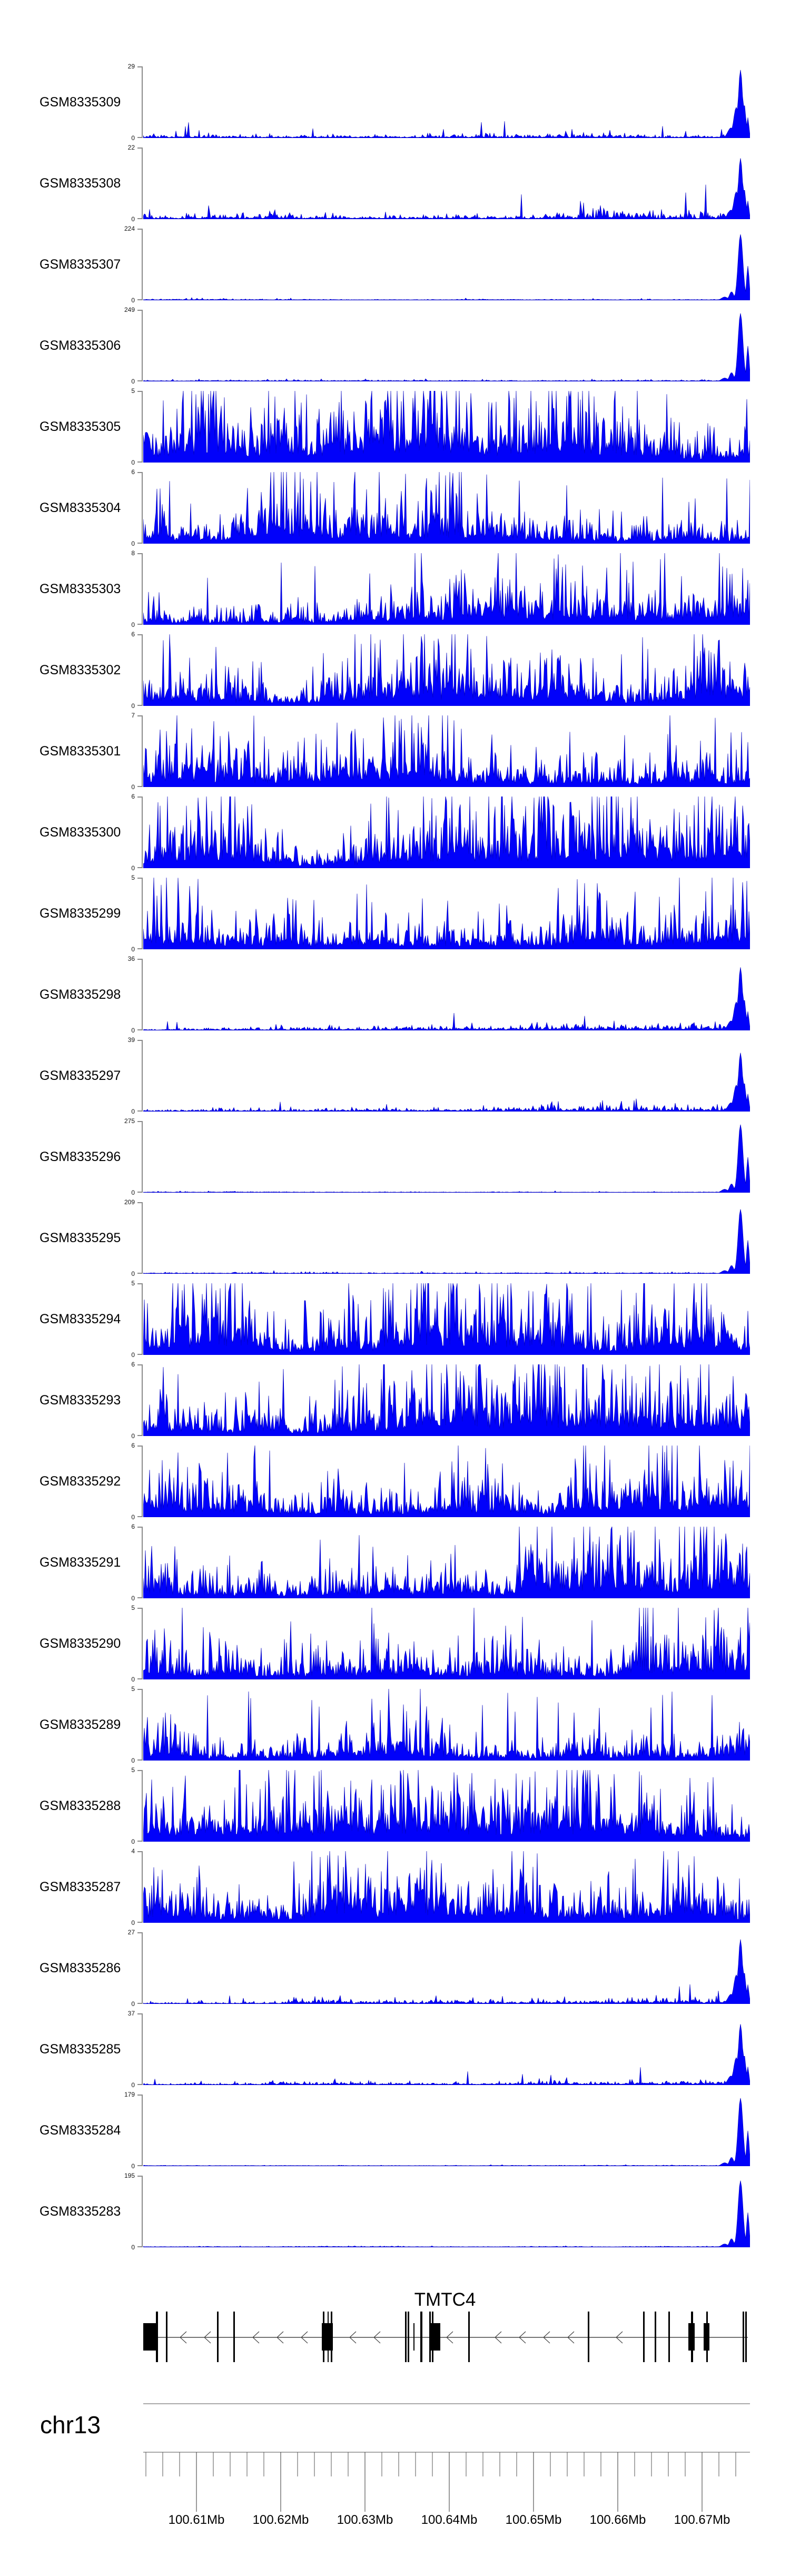 Image resolution: width=790 pixels, height=2576 pixels. I want to click on track-ymax-label: 195, so click(129, 2175).